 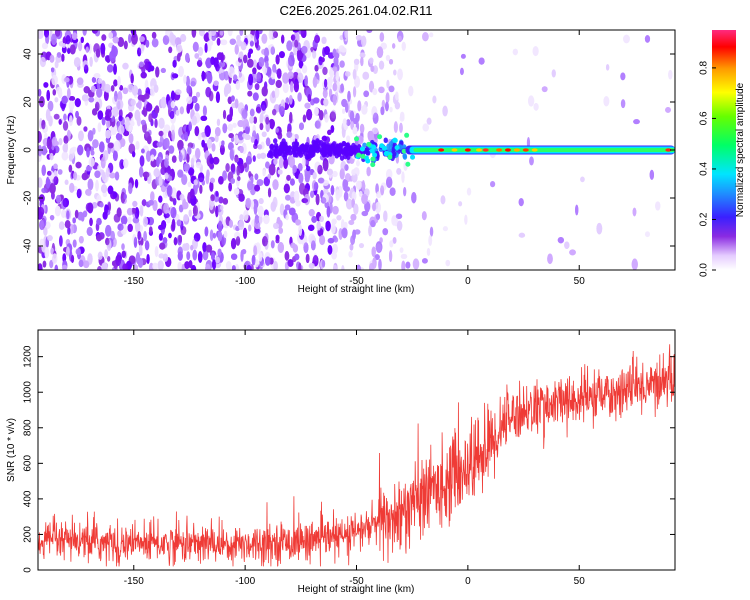 What do you see at coordinates (353, 145) in the screenshot?
I see `spectrogram-band-point` at bounding box center [353, 145].